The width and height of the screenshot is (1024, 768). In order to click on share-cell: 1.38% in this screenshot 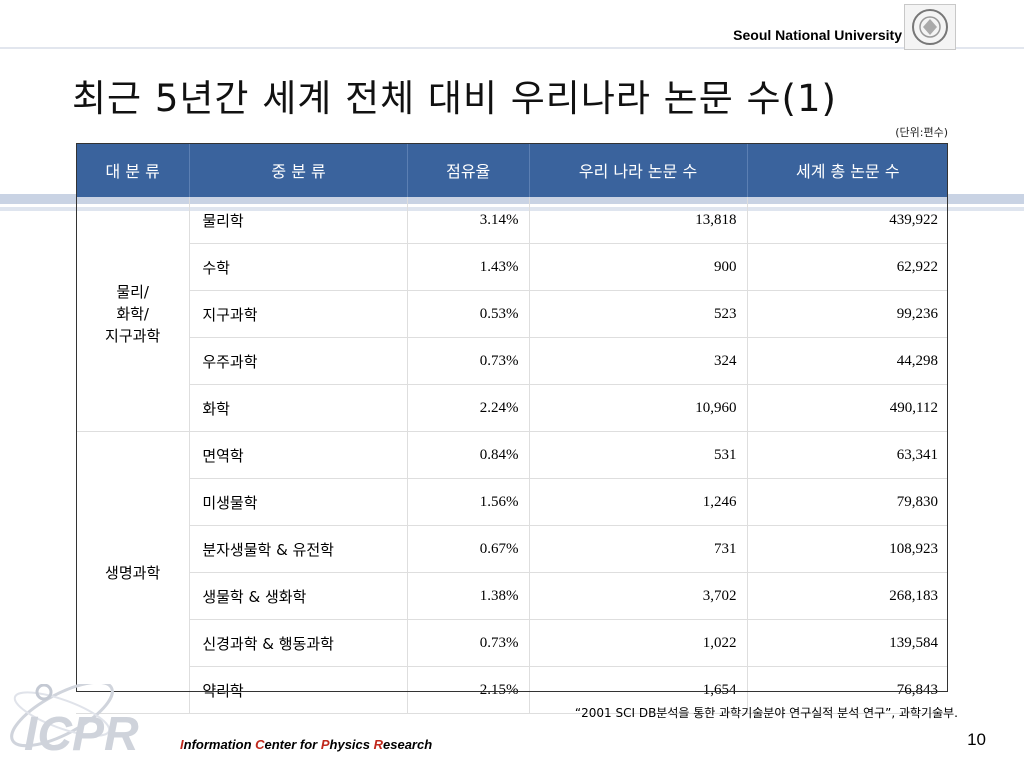, I will do `click(468, 596)`.